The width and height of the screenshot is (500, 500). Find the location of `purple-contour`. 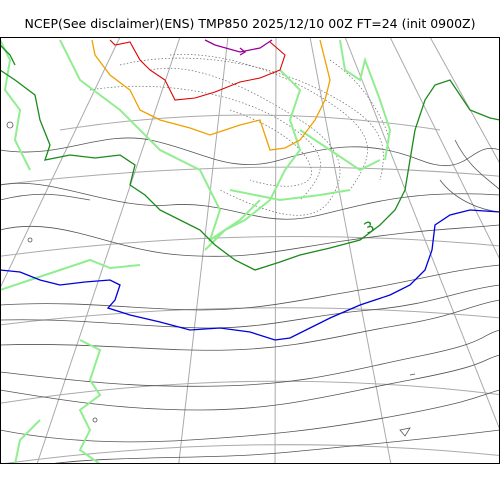

purple-contour is located at coordinates (238, 47).